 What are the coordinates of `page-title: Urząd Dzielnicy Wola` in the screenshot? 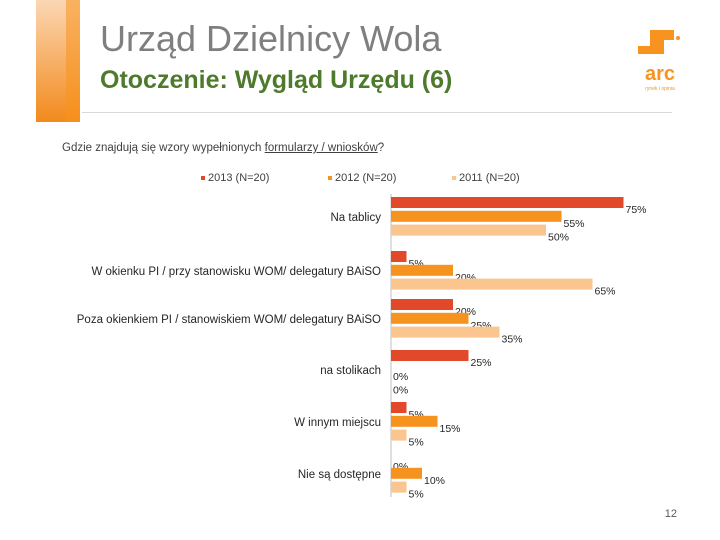 It's located at (271, 38).